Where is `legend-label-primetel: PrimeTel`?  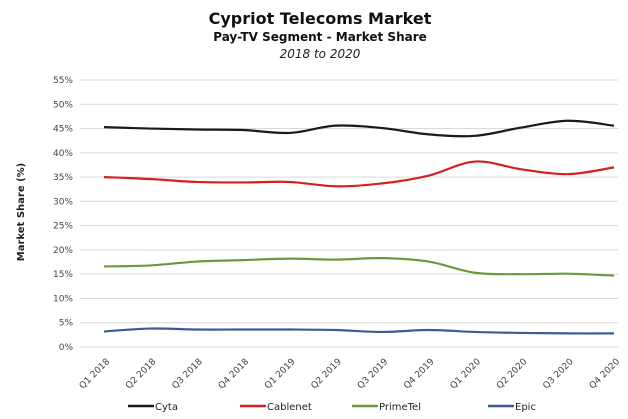
legend-label-primetel: PrimeTel is located at coordinates (400, 407).